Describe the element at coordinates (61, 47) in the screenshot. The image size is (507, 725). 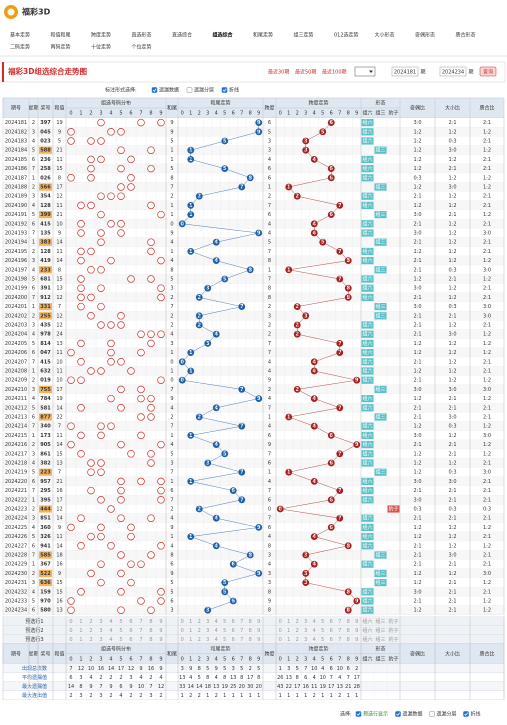
I see `nav-link: 两码走势` at that location.